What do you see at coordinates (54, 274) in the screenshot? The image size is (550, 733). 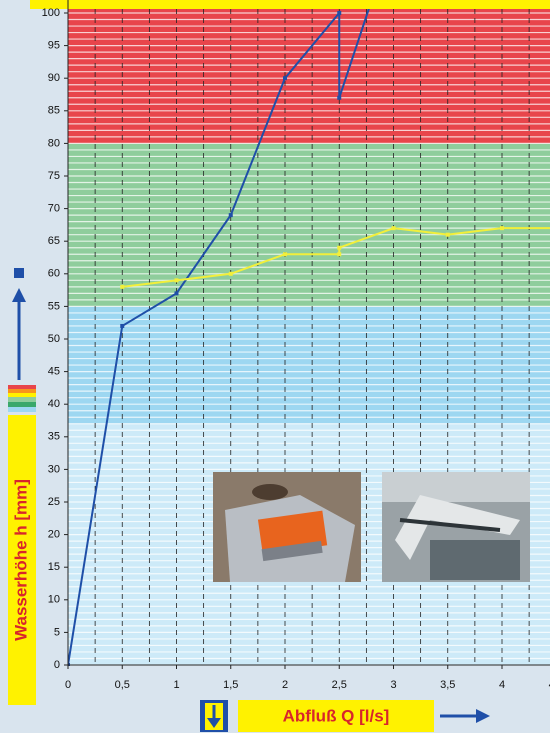 I see `y-tick-label: 60` at bounding box center [54, 274].